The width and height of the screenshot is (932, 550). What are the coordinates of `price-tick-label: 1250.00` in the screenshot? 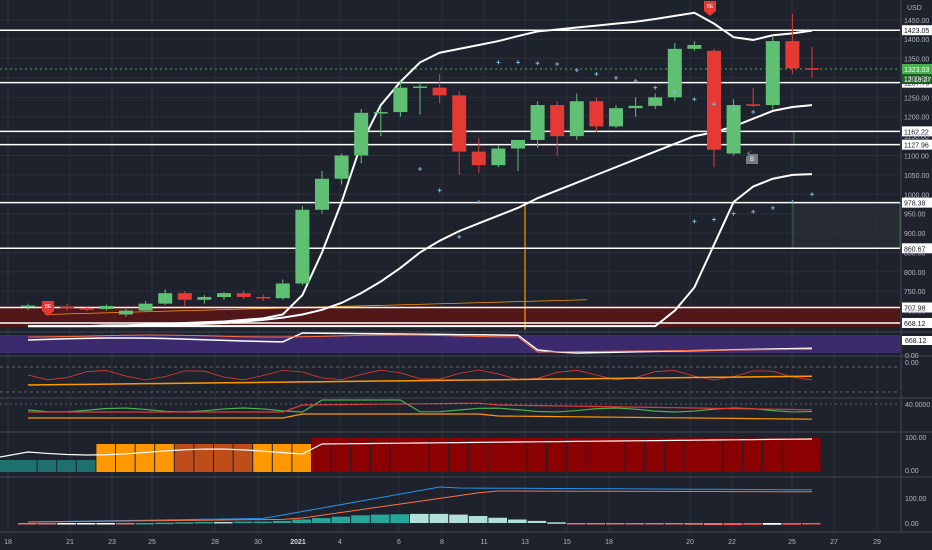 It's located at (916, 98).